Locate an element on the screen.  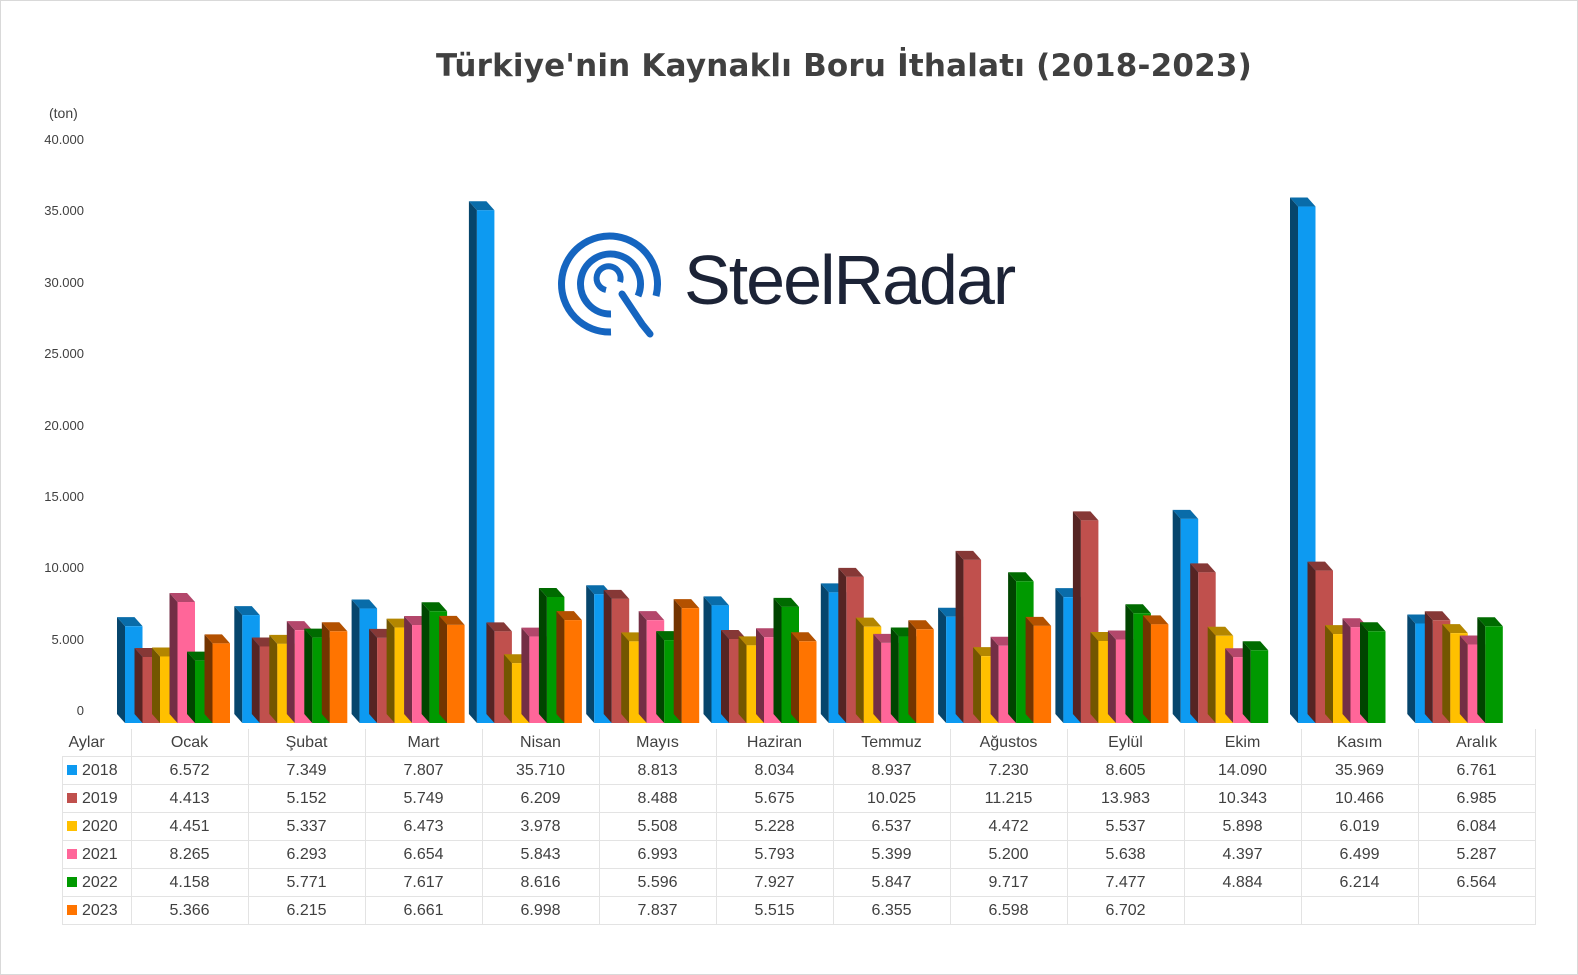
data-value-cell: 11.215 is located at coordinates (1008, 798).